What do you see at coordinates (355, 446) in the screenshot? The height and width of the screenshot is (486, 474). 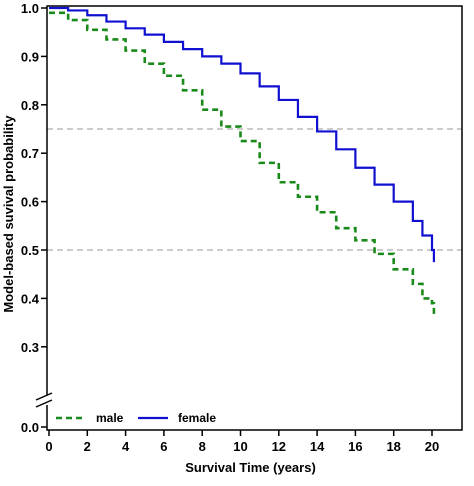 I see `x-tick-label: 16` at bounding box center [355, 446].